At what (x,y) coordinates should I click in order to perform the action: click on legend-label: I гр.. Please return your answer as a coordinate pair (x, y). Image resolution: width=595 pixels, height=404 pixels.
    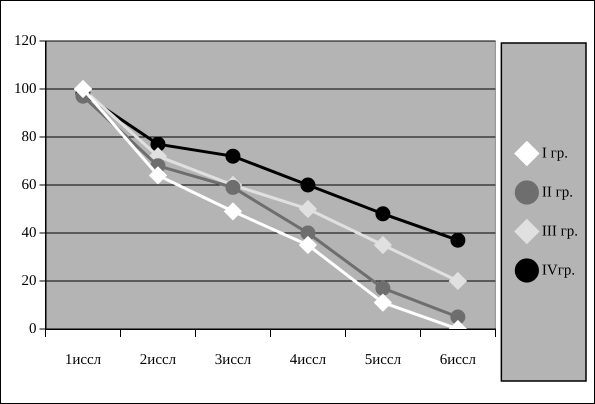
    Looking at the image, I should click on (555, 153).